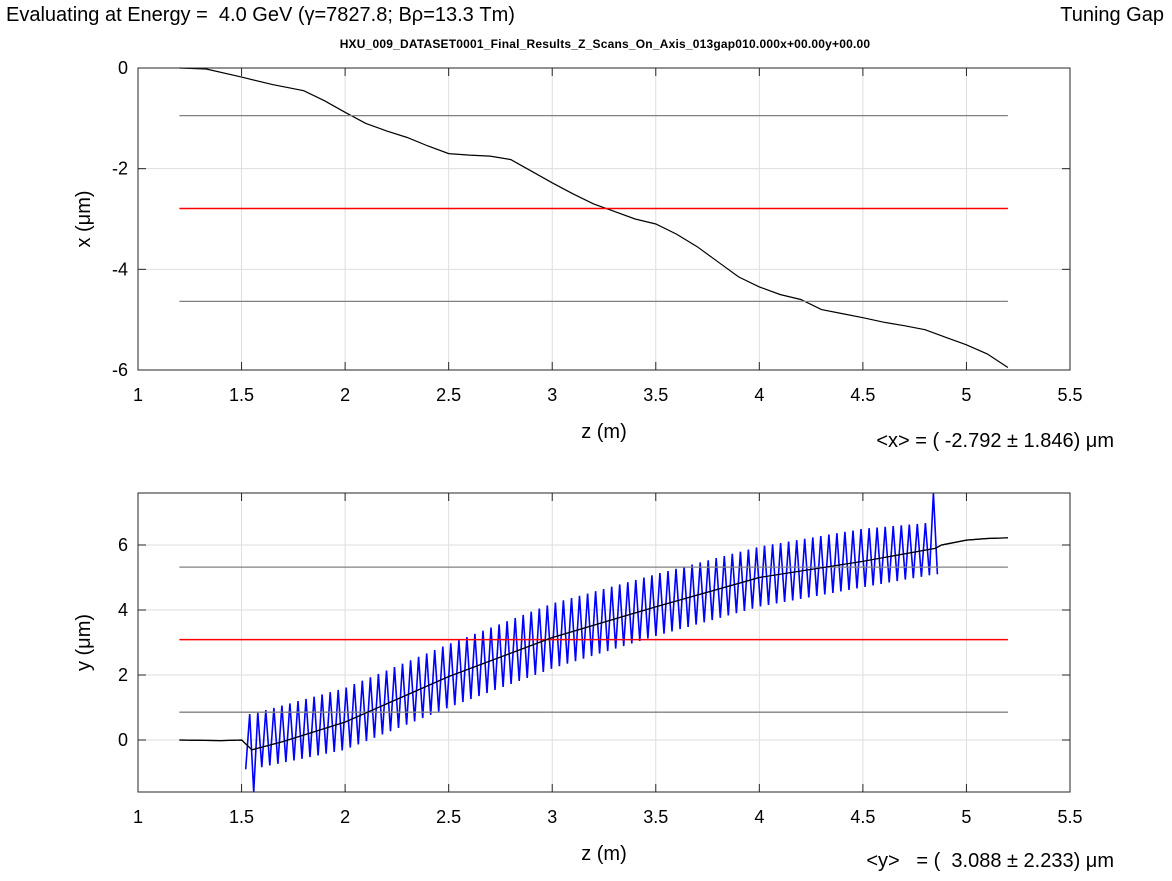 This screenshot has height=881, width=1172. I want to click on y-ytick-label: 6, so click(123, 545).